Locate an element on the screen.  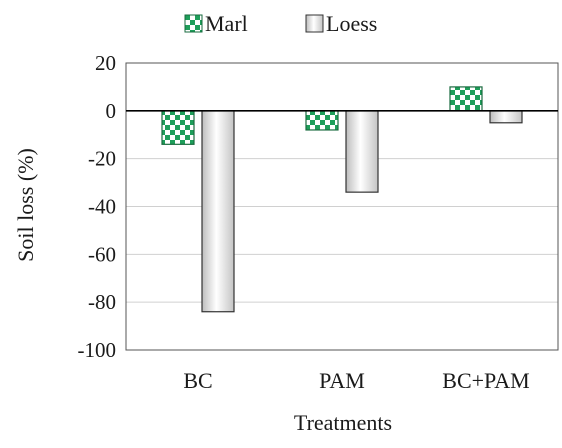
legend-label-marl: Marl is located at coordinates (226, 23).